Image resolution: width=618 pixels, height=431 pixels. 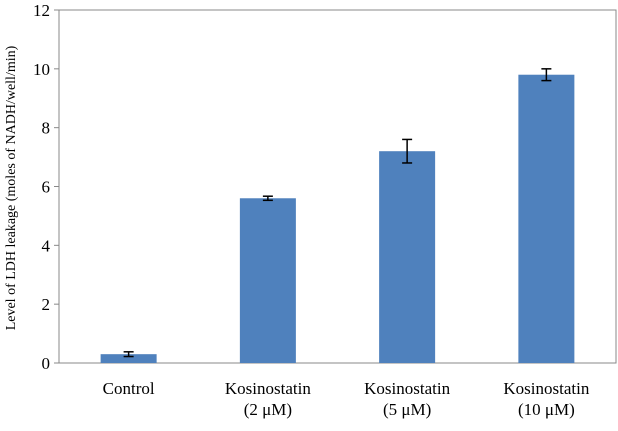 I want to click on x-category-label: (10 μM), so click(x=546, y=409).